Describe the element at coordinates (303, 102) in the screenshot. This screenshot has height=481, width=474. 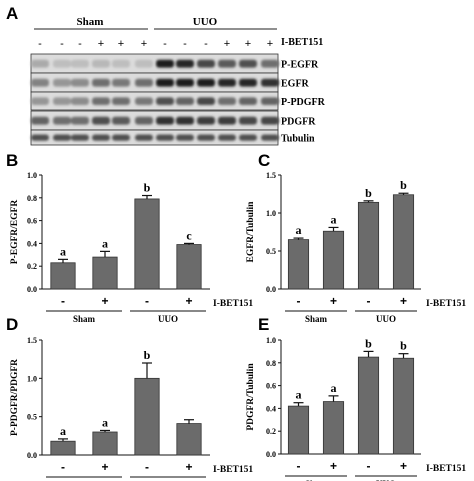
I see `blot-label: P-PDGFR` at that location.